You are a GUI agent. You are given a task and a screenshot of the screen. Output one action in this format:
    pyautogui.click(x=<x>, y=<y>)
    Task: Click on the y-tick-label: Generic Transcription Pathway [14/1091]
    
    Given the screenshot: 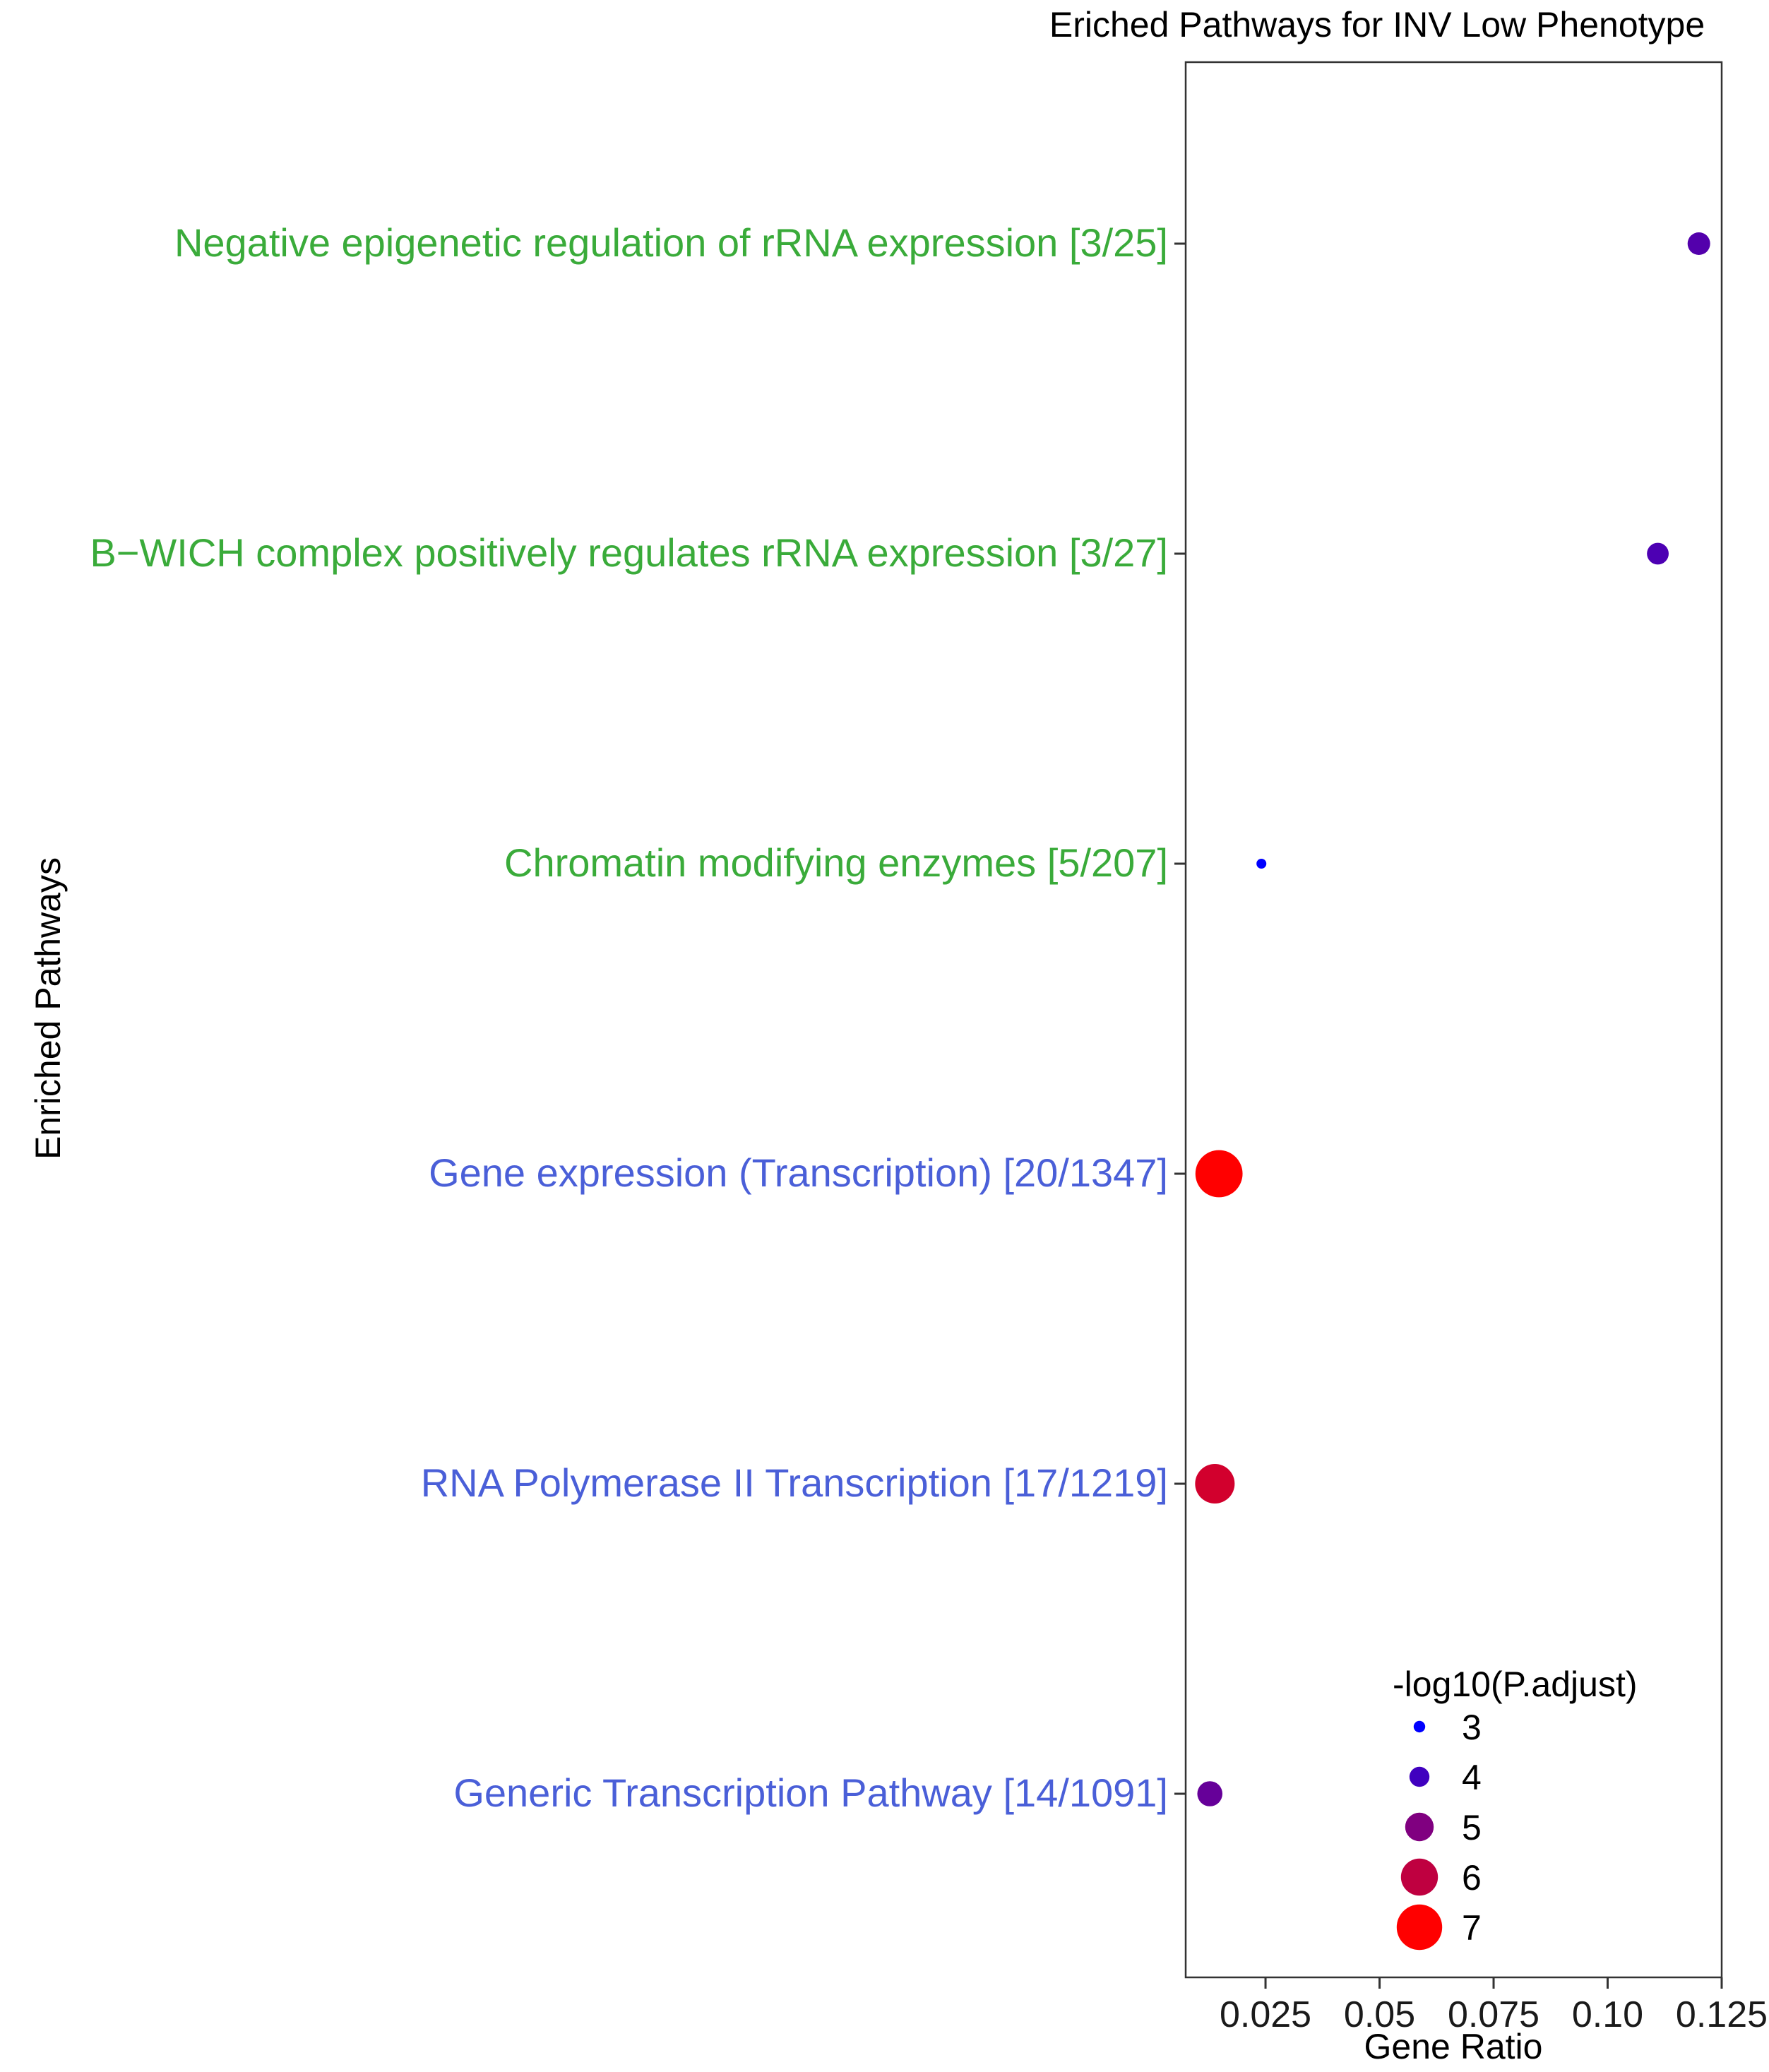 What is the action you would take?
    pyautogui.click(x=811, y=1792)
    